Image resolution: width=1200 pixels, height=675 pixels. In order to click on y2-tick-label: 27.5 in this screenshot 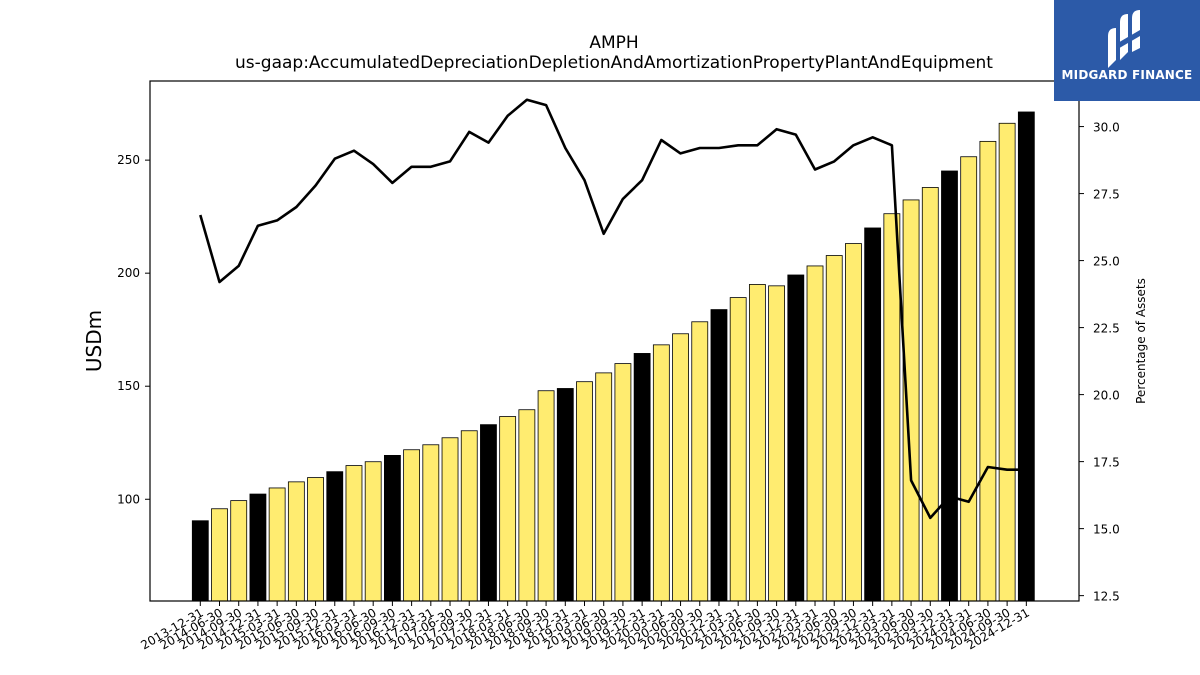, I will do `click(1106, 195)`.